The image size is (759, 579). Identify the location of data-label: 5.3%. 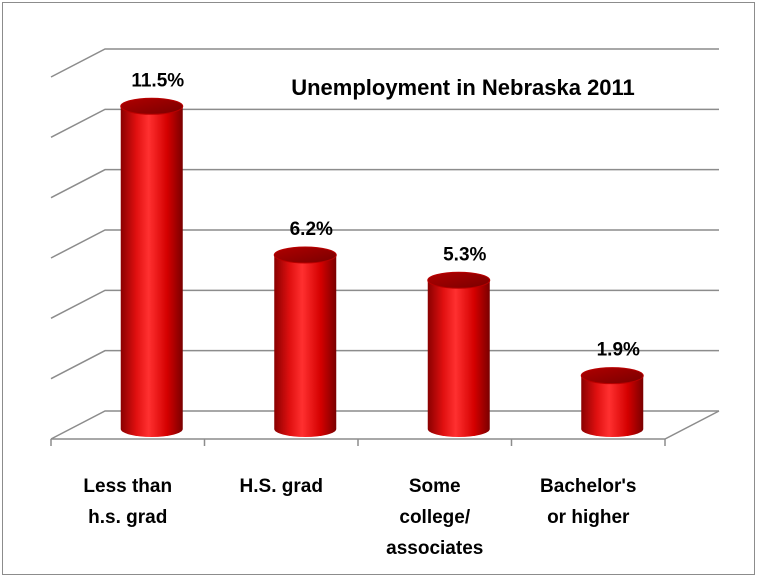
(464, 254).